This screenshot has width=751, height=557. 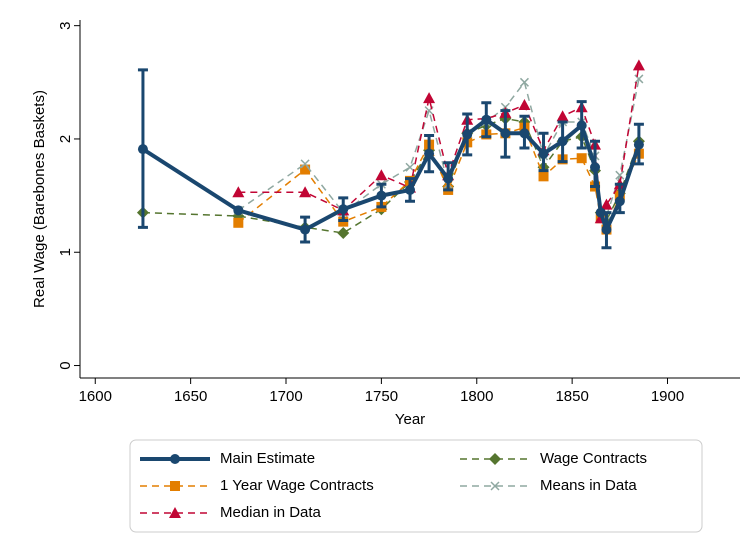 I want to click on y-tick-label: 1, so click(x=65, y=252).